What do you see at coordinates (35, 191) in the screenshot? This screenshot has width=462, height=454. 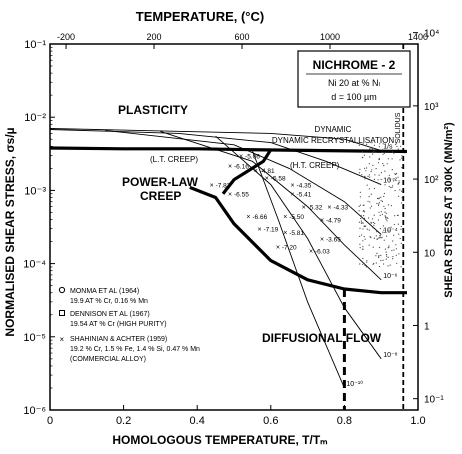 I see `y-tick-label: 10⁻³` at bounding box center [35, 191].